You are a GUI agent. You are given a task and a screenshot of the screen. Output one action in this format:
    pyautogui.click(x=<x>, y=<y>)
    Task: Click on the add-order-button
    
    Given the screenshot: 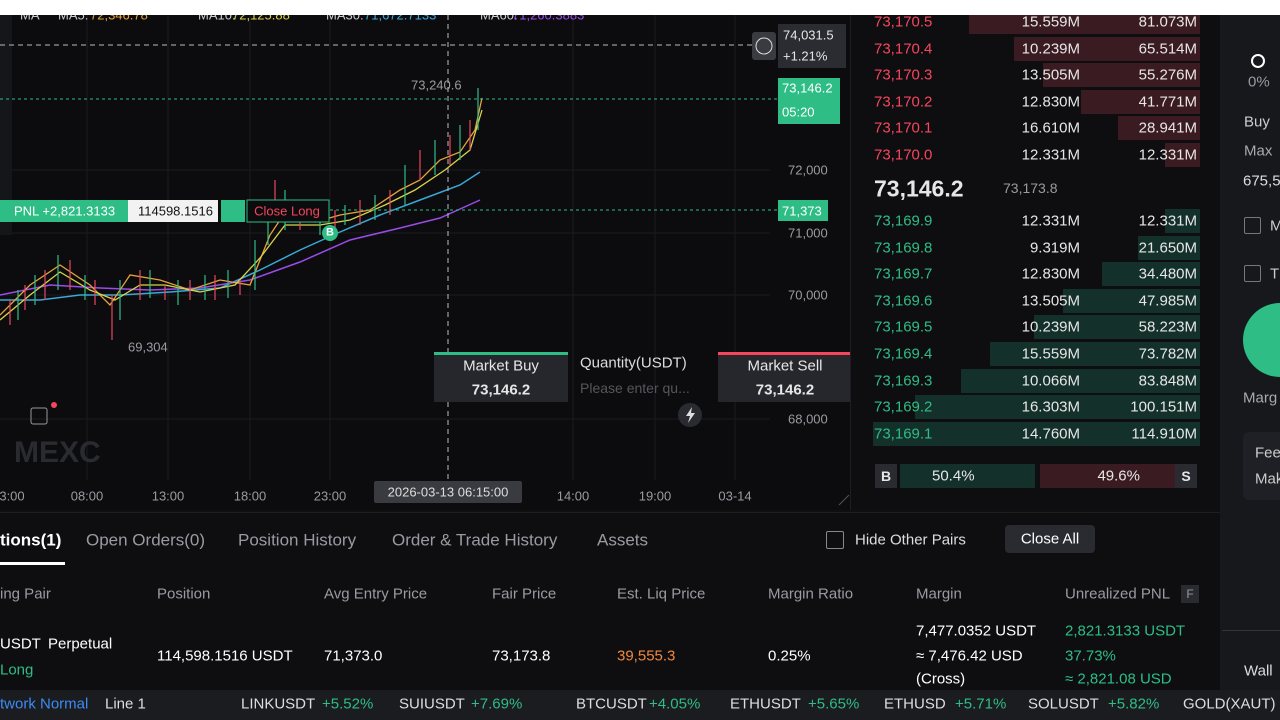 What is the action you would take?
    pyautogui.click(x=764, y=46)
    